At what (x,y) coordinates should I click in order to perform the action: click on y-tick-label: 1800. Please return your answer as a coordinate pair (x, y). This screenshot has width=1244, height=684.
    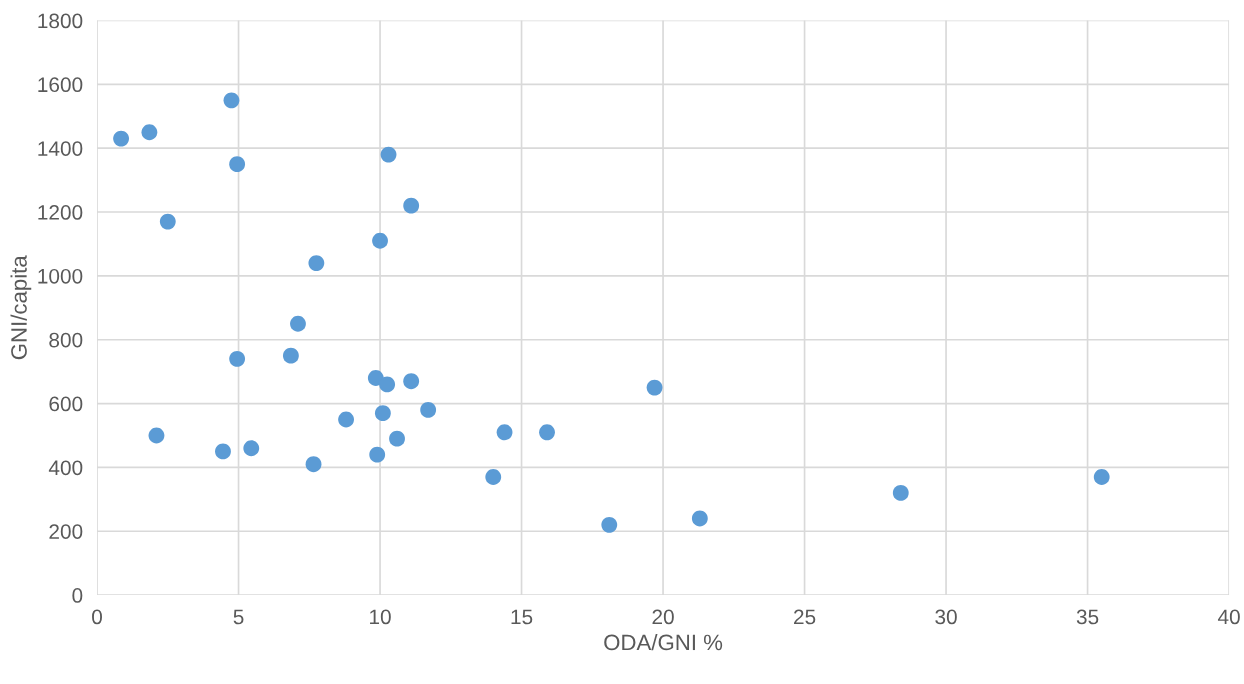
    Looking at the image, I should click on (60, 21).